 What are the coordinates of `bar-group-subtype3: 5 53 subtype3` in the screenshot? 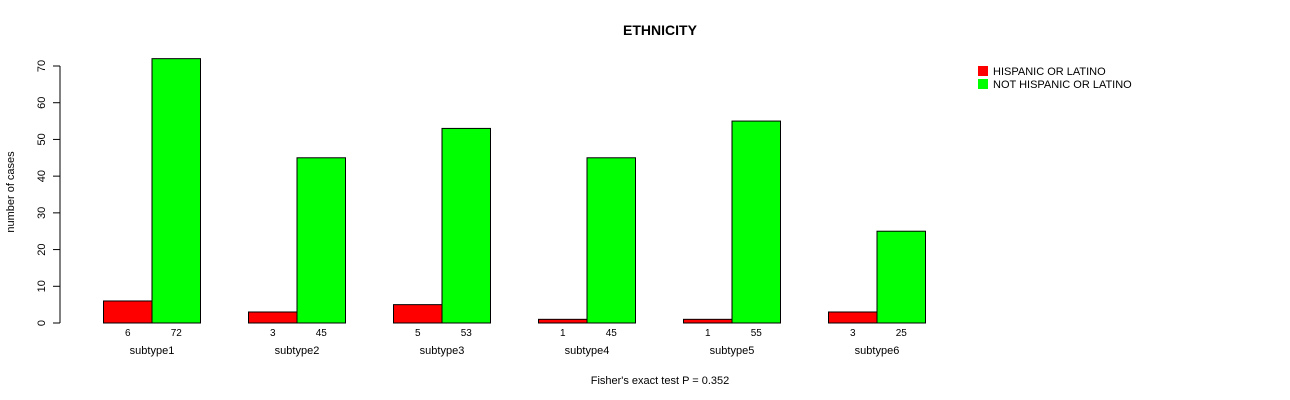 It's located at (442, 242).